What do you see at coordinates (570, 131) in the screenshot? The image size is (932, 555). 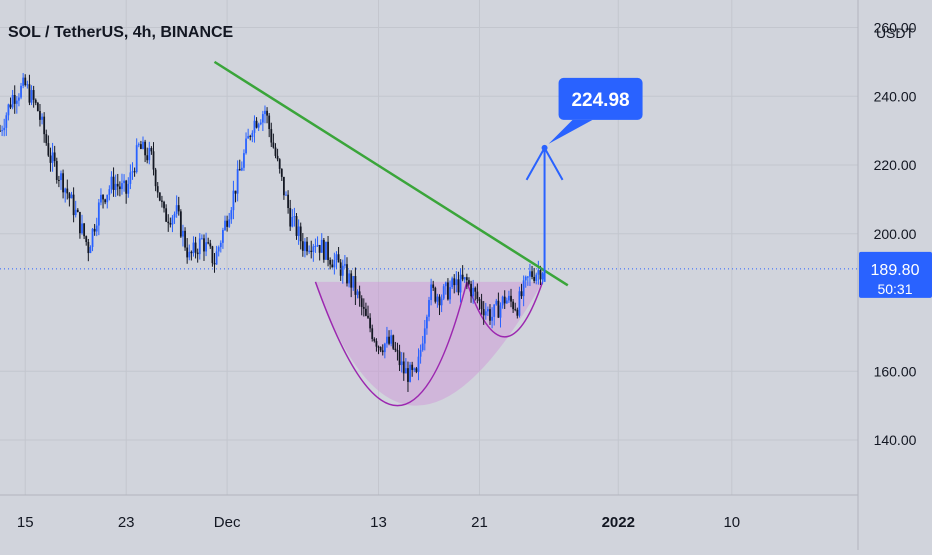 I see `target-callout-pointer` at bounding box center [570, 131].